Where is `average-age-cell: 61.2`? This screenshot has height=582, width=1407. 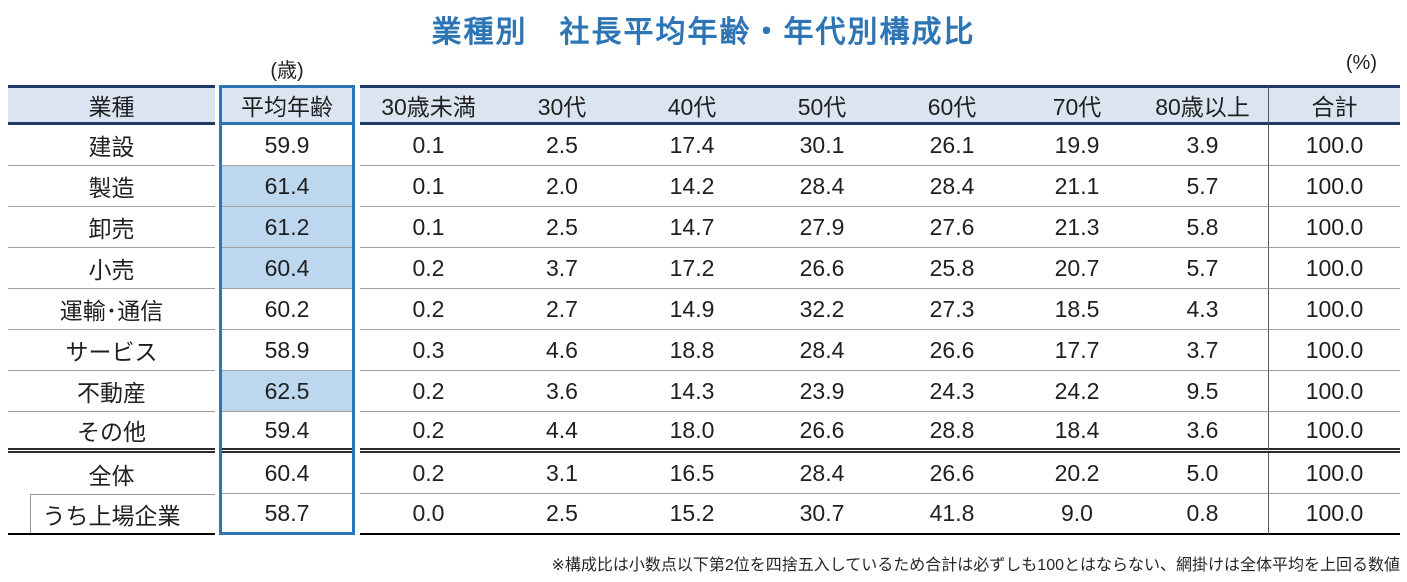 average-age-cell: 61.2 is located at coordinates (287, 227).